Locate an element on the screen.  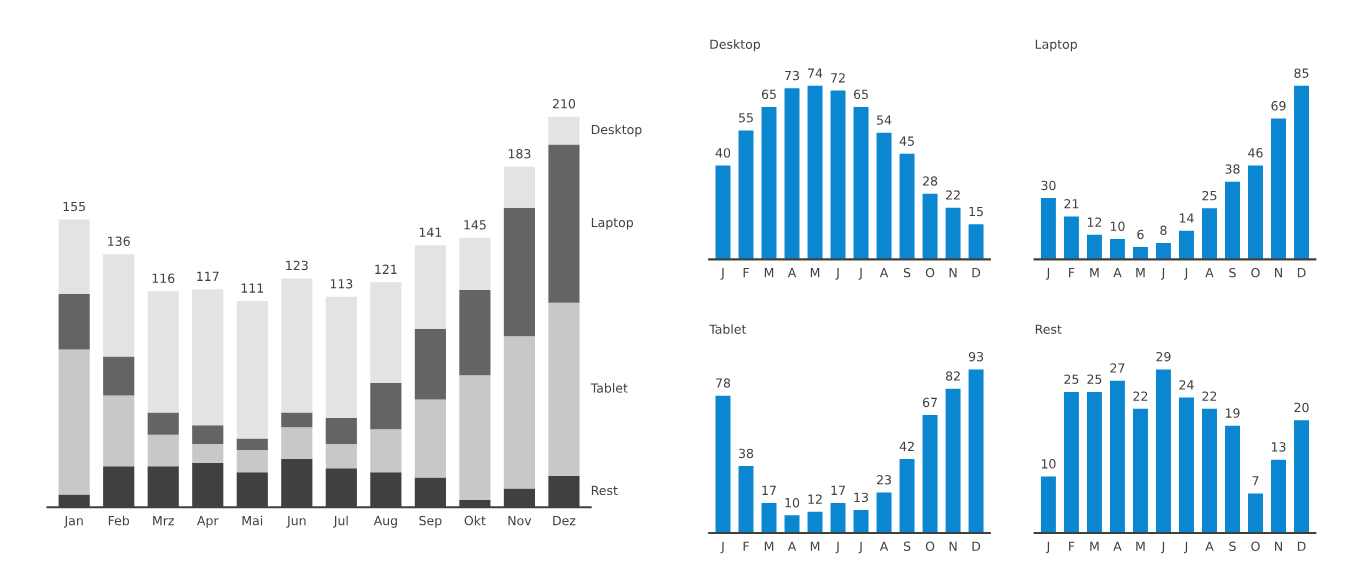
data-label: 27 is located at coordinates (1117, 368).